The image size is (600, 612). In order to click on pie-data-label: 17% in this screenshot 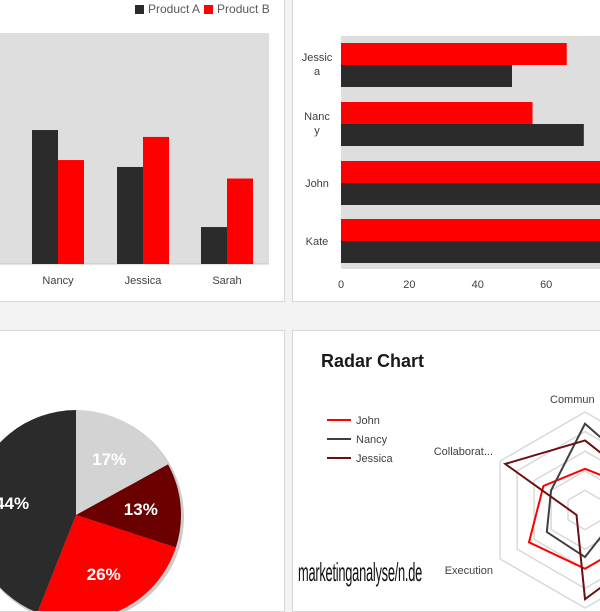, I will do `click(109, 459)`.